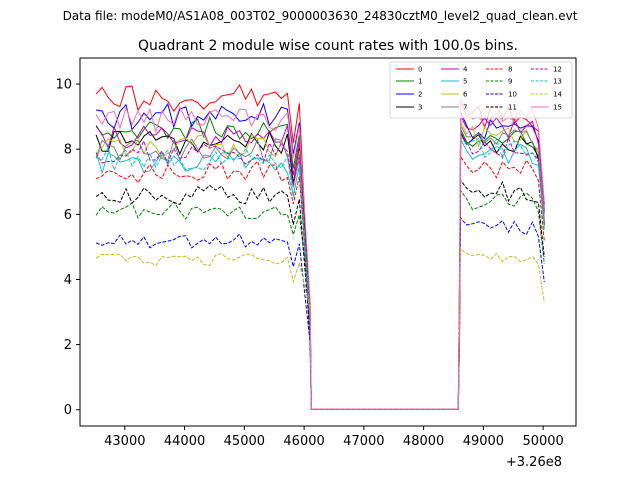 This screenshot has height=480, width=640. What do you see at coordinates (557, 82) in the screenshot?
I see `legend-label-13: 13` at bounding box center [557, 82].